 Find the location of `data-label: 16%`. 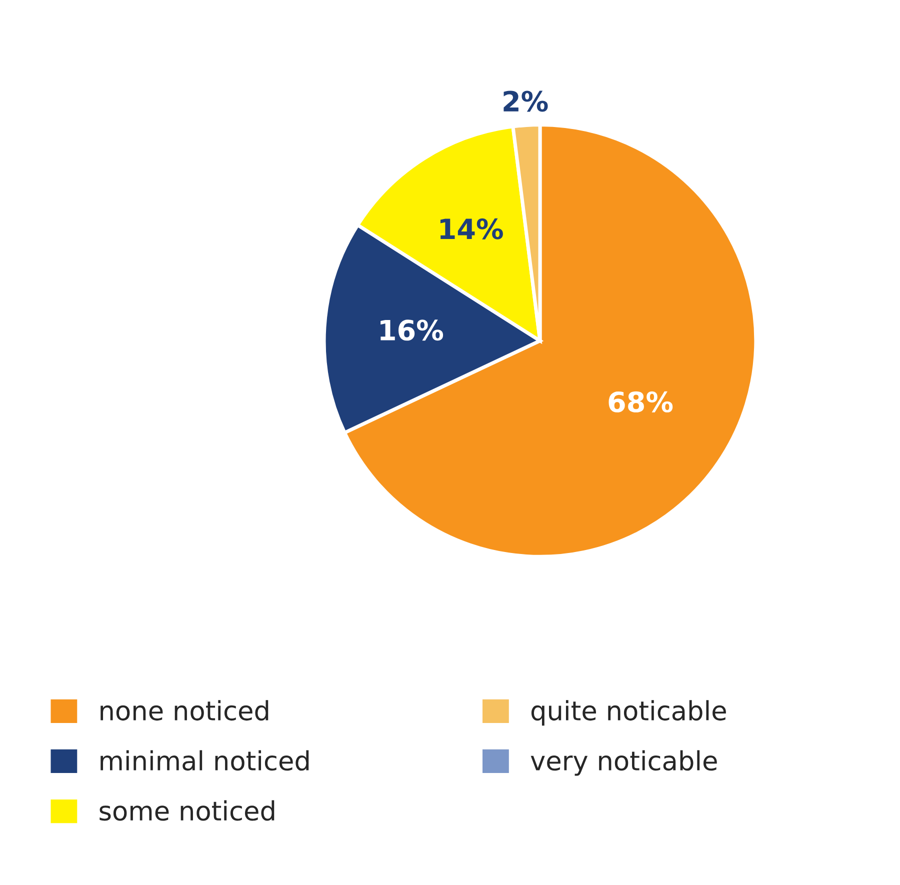

data-label: 16% is located at coordinates (412, 330).